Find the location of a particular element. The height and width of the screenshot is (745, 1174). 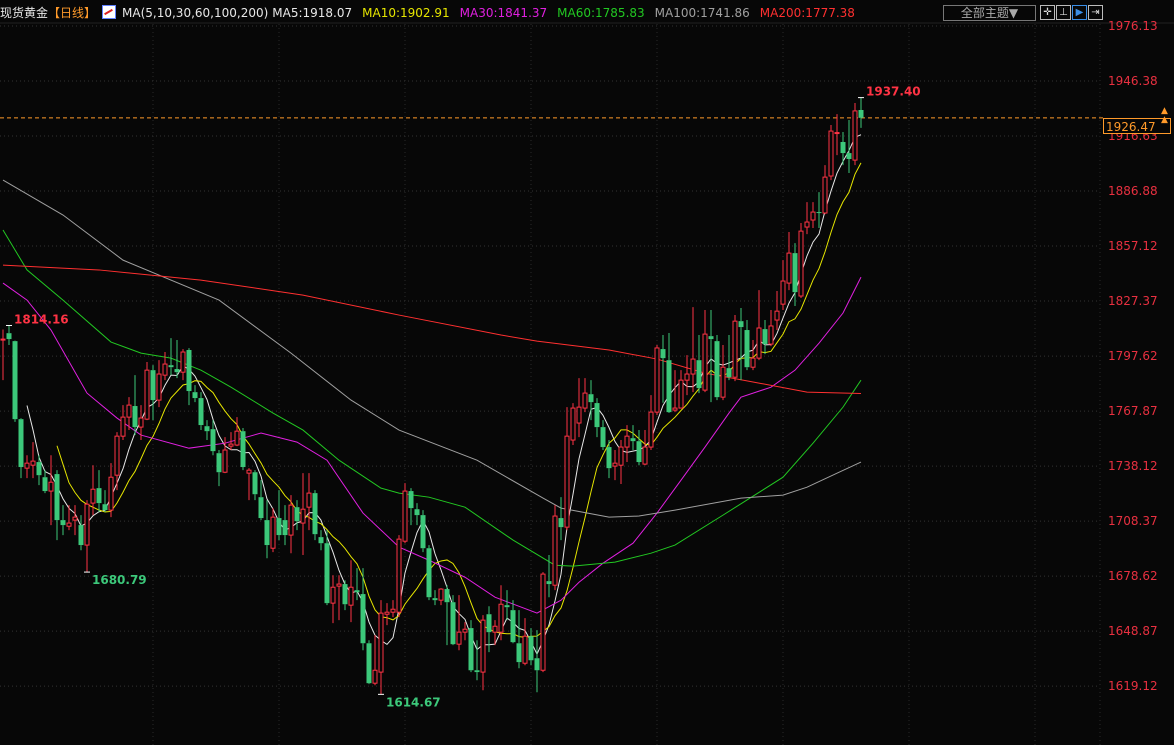

crosshair-icon: ✛ is located at coordinates (1047, 12).